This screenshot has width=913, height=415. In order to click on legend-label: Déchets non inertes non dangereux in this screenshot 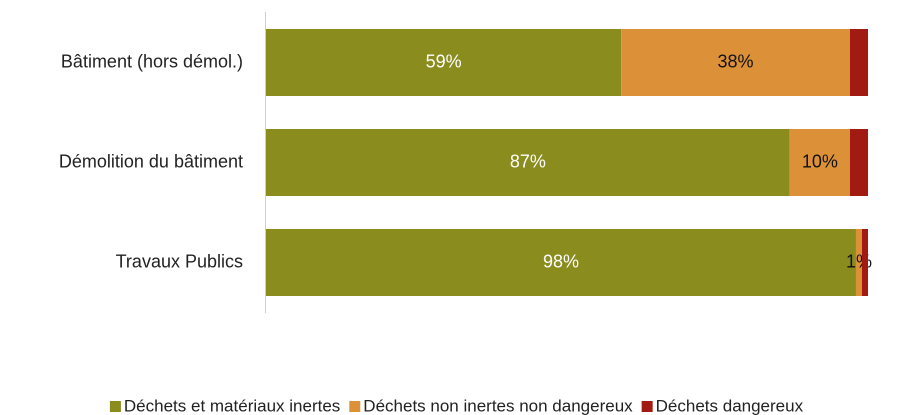, I will do `click(498, 405)`.